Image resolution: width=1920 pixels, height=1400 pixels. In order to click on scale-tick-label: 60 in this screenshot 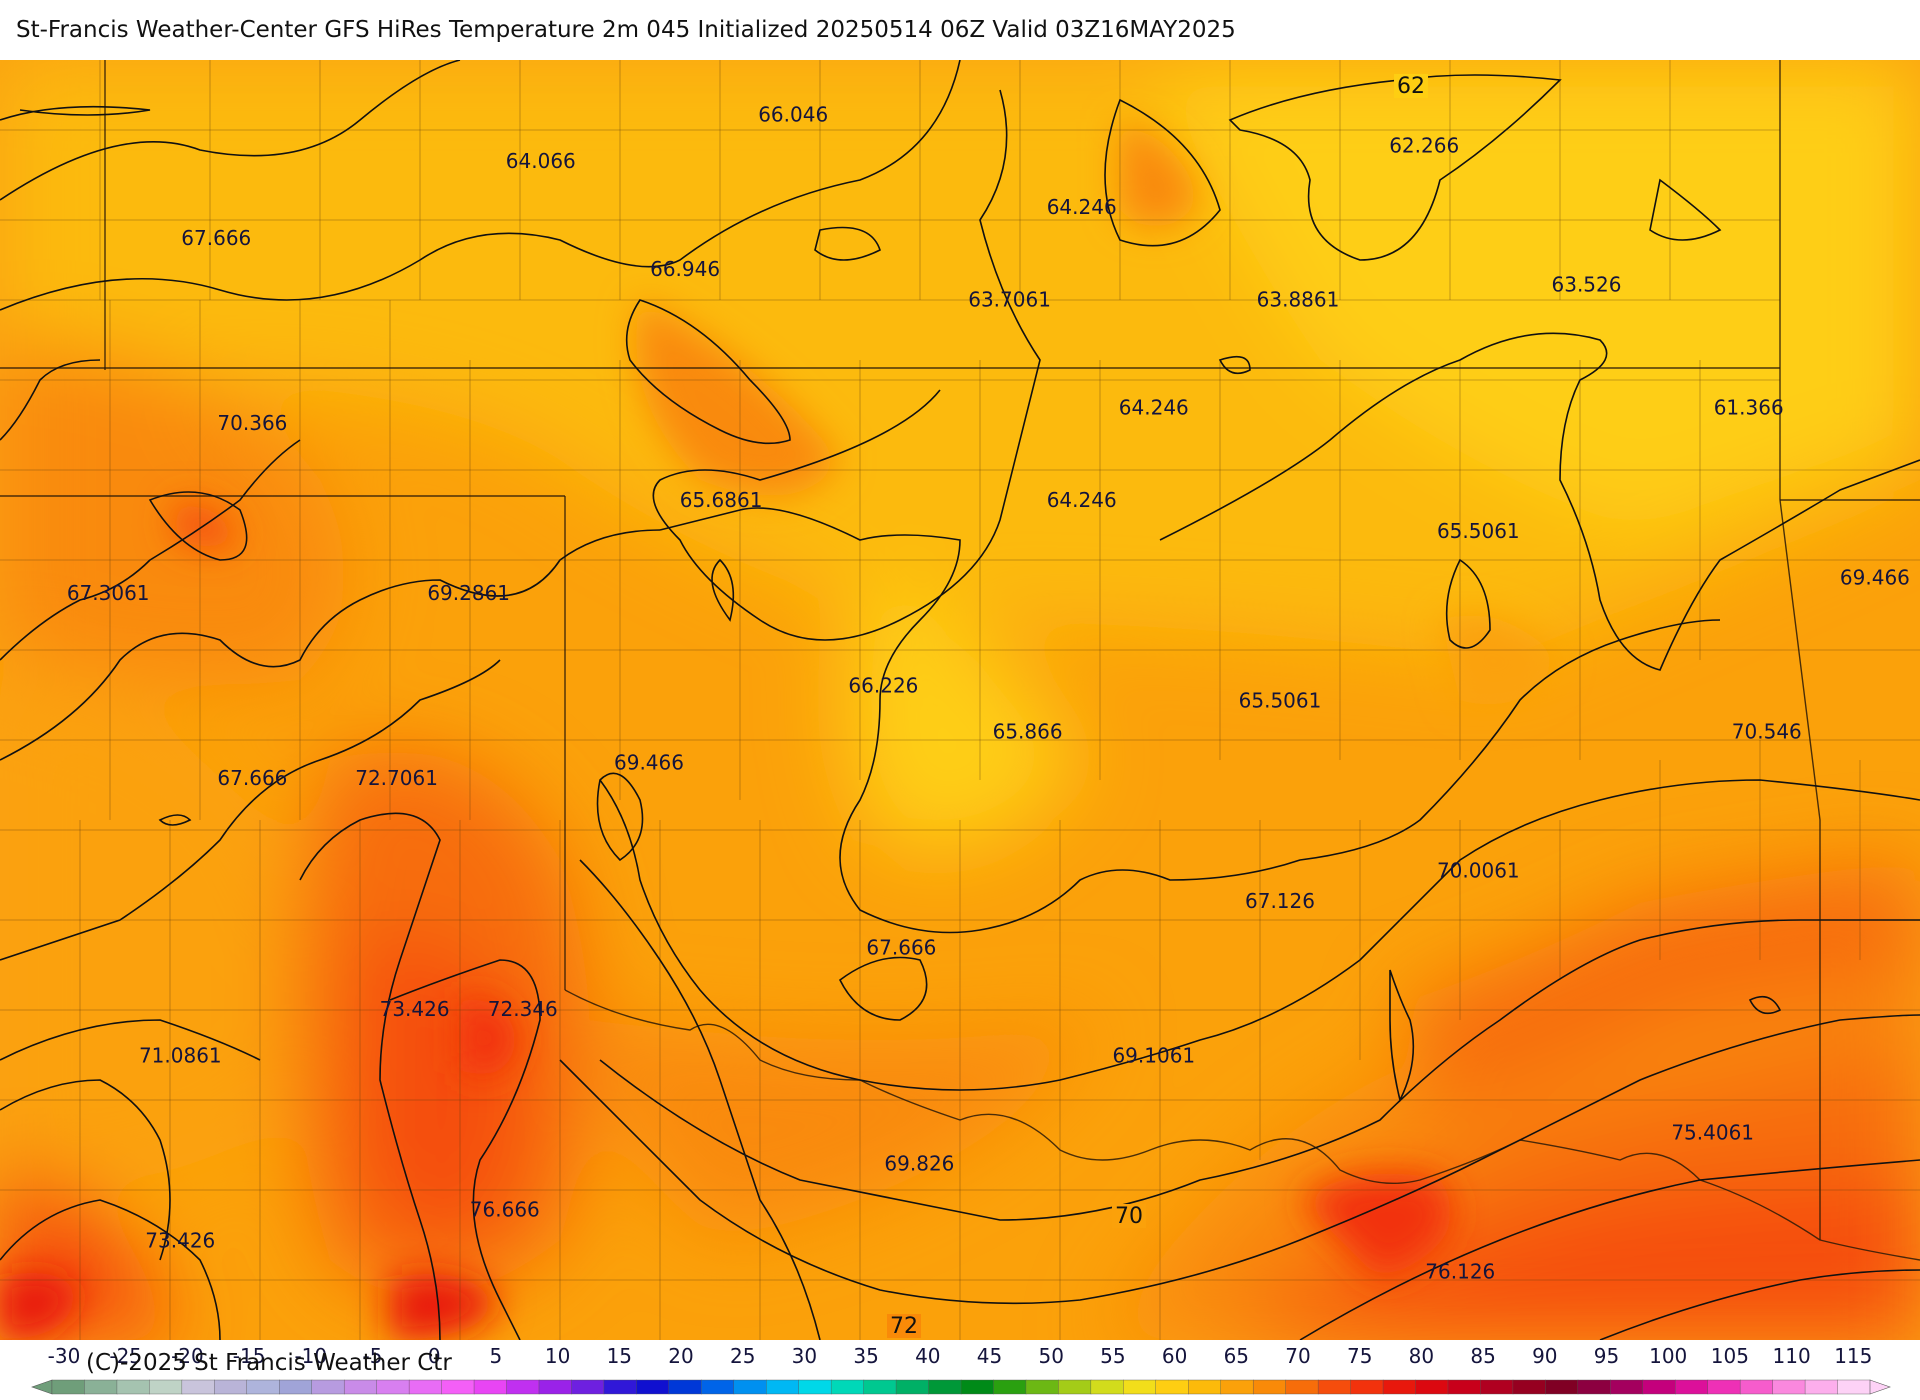, I will do `click(1174, 1356)`.